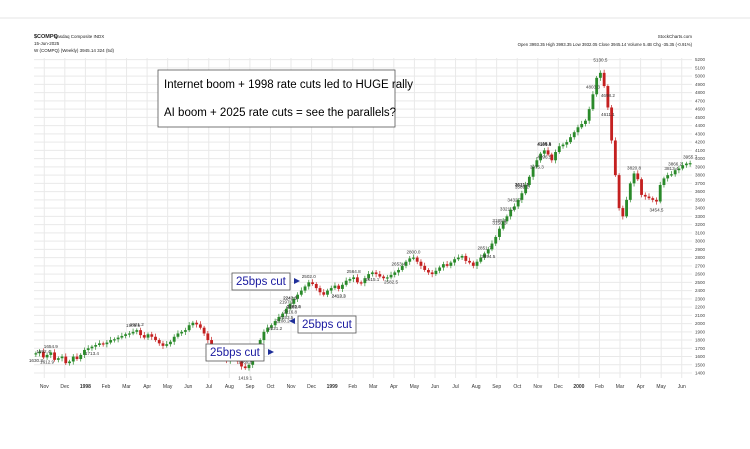 The width and height of the screenshot is (750, 449). I want to click on y-tick-label: 4900, so click(700, 84).